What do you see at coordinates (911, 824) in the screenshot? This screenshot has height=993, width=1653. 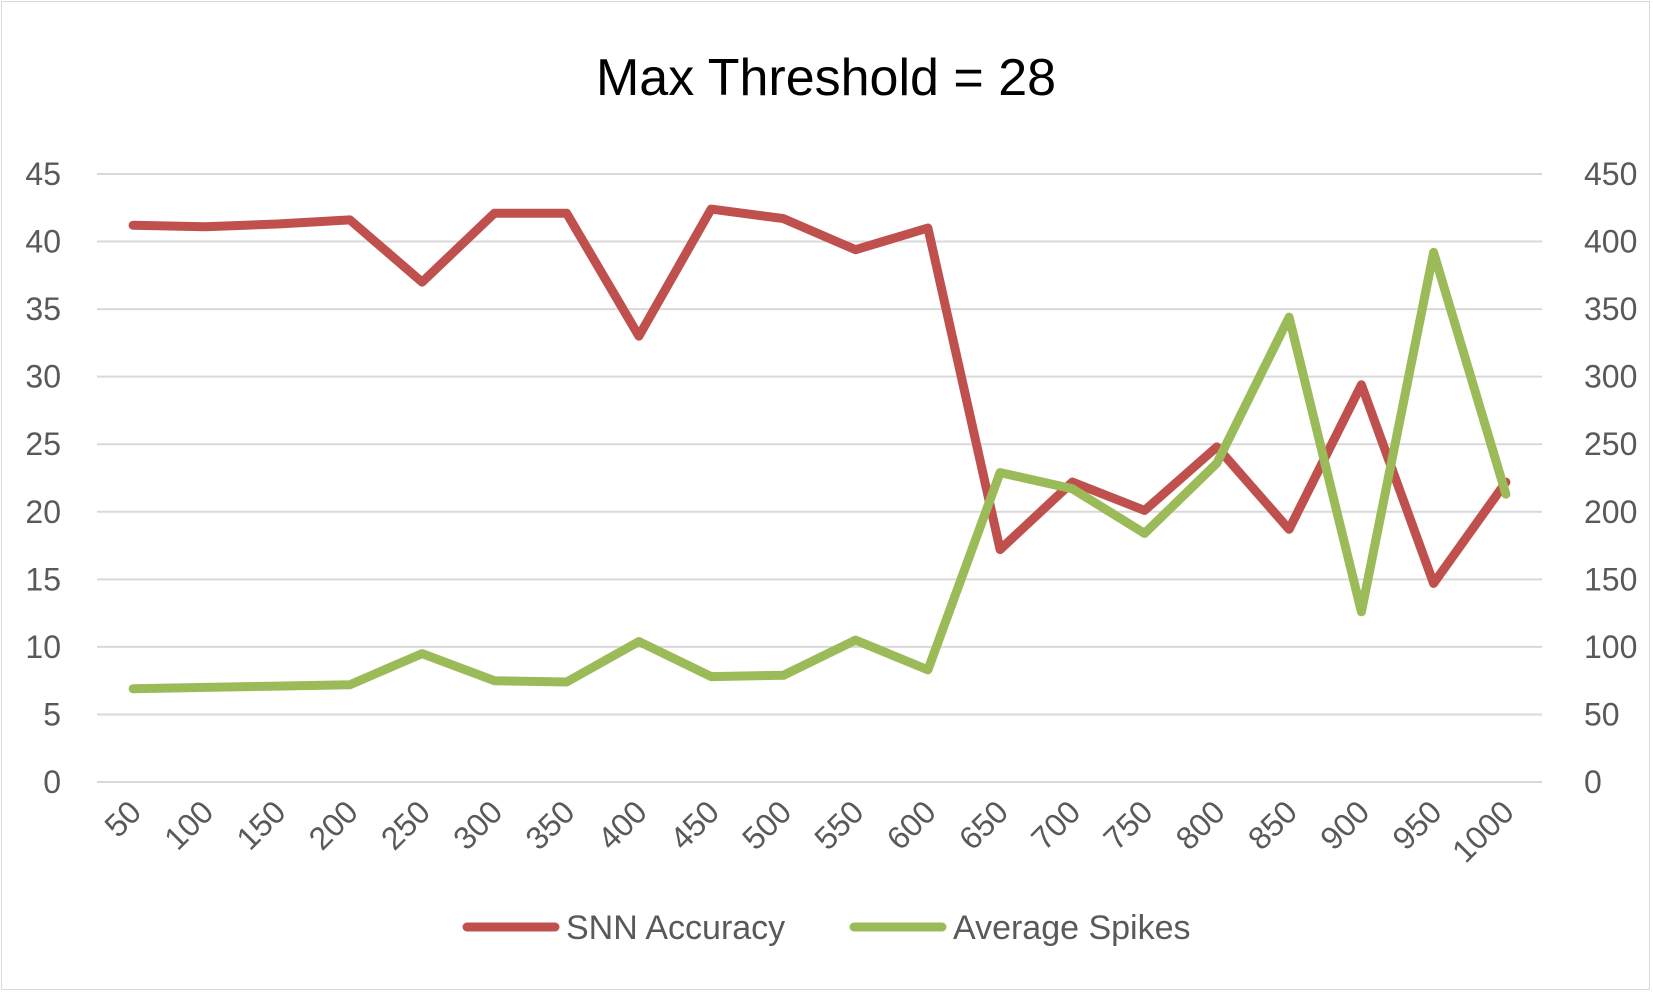 I see `x-axis-tick-label: 600` at bounding box center [911, 824].